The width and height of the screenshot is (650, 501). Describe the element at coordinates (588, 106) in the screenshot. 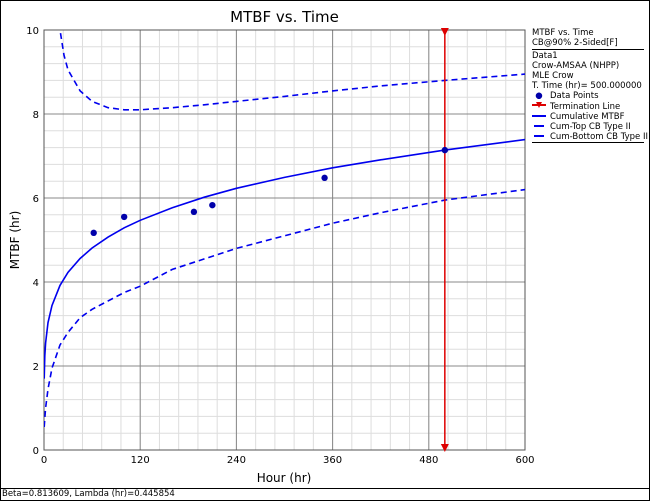

I see `legend-item-termination: Termination Line` at that location.